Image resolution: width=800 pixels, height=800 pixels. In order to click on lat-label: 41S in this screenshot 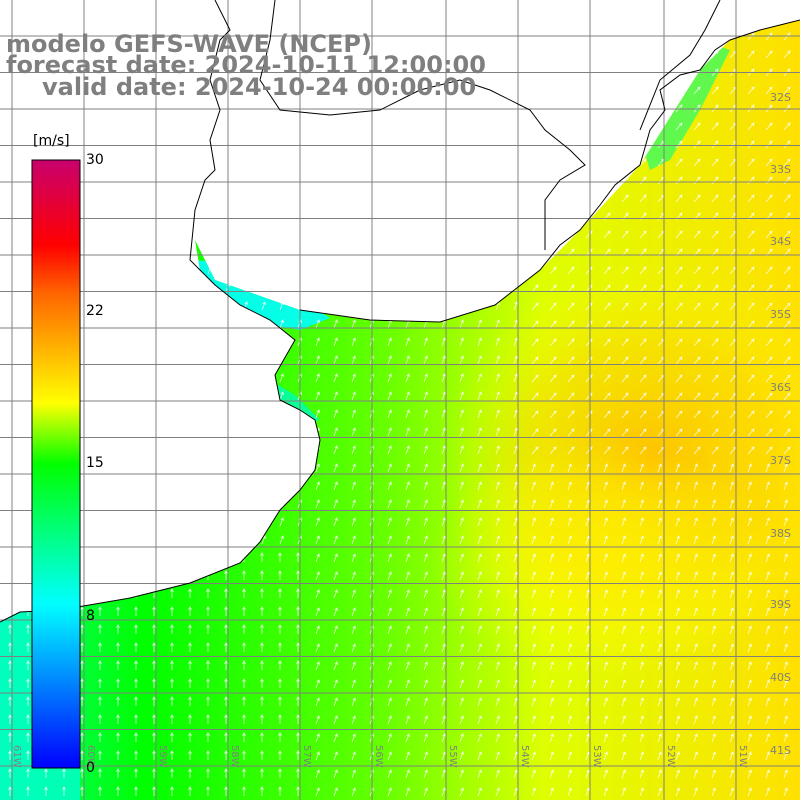, I will do `click(780, 750)`.